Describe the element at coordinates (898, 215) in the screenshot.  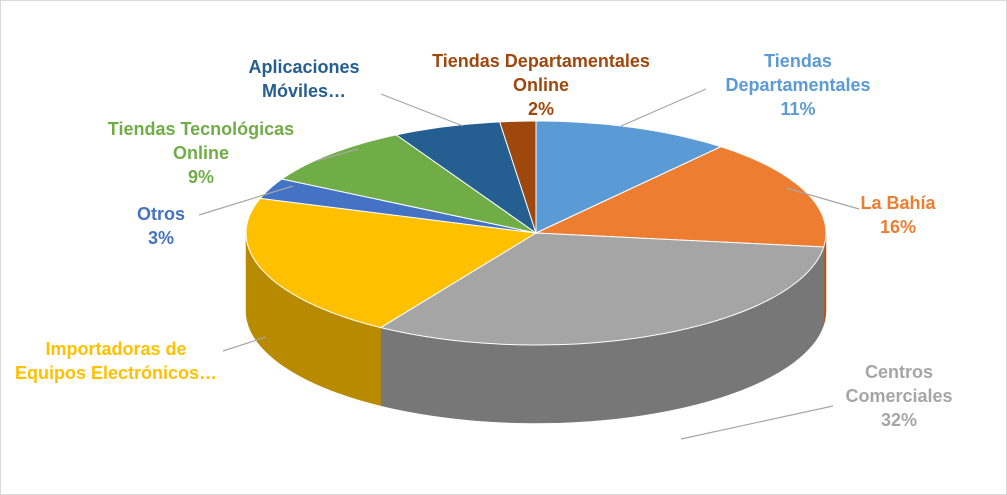
I see `data-label: La Bahía 16%` at that location.